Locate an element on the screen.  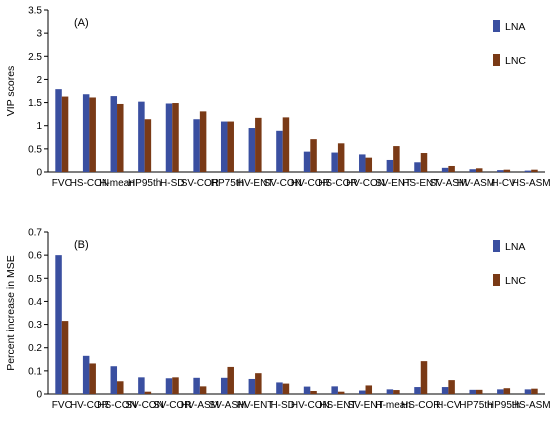
bar-lna-h-mean is located at coordinates (114, 134).